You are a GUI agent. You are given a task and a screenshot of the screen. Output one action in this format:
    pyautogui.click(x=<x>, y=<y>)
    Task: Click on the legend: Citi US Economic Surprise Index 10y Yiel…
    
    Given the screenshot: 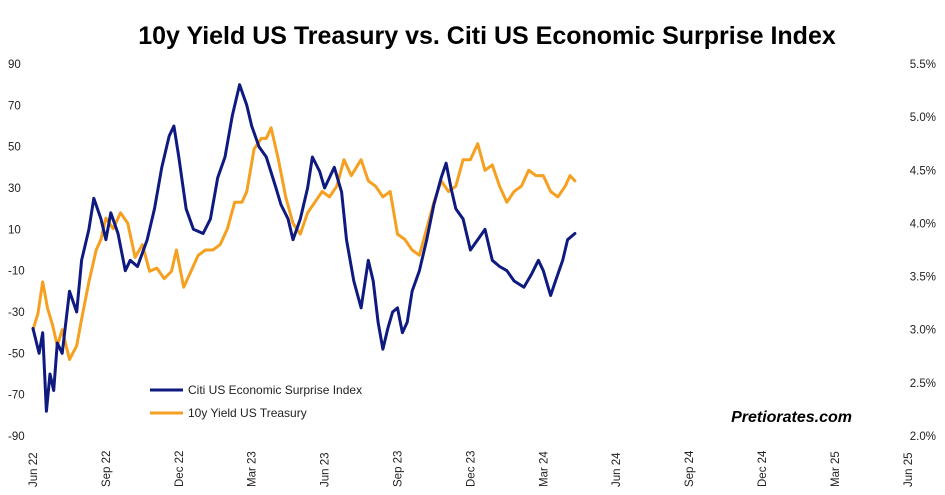 What is the action you would take?
    pyautogui.click(x=256, y=401)
    